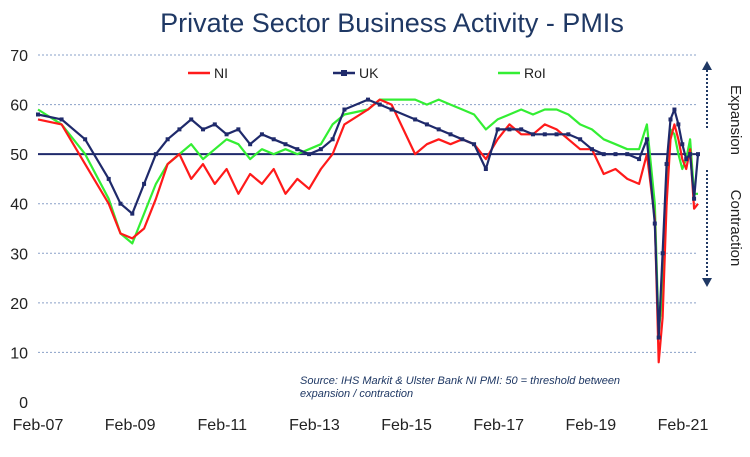 The width and height of the screenshot is (750, 457). I want to click on y-tick-label: 20, so click(19, 304).